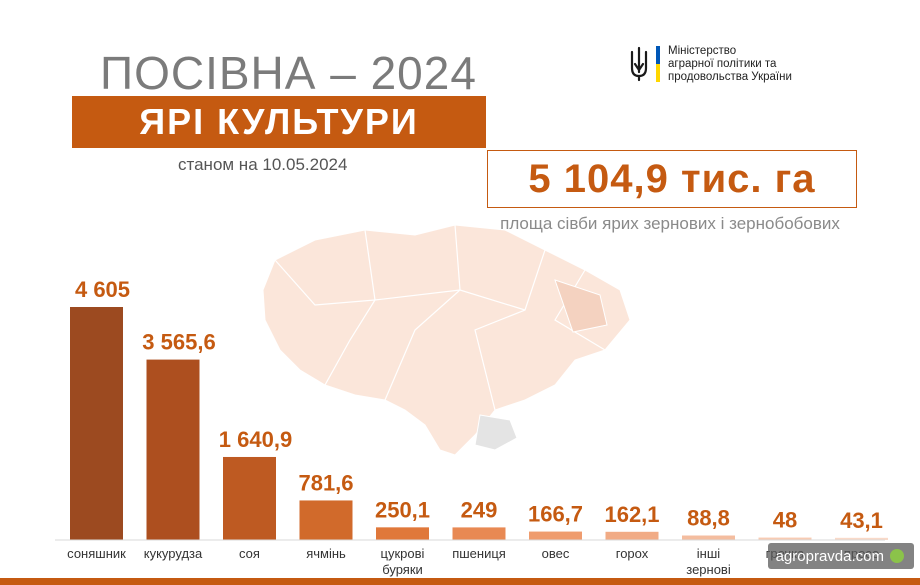 This screenshot has height=585, width=920. I want to click on data-label: 1 640,9, so click(255, 439).